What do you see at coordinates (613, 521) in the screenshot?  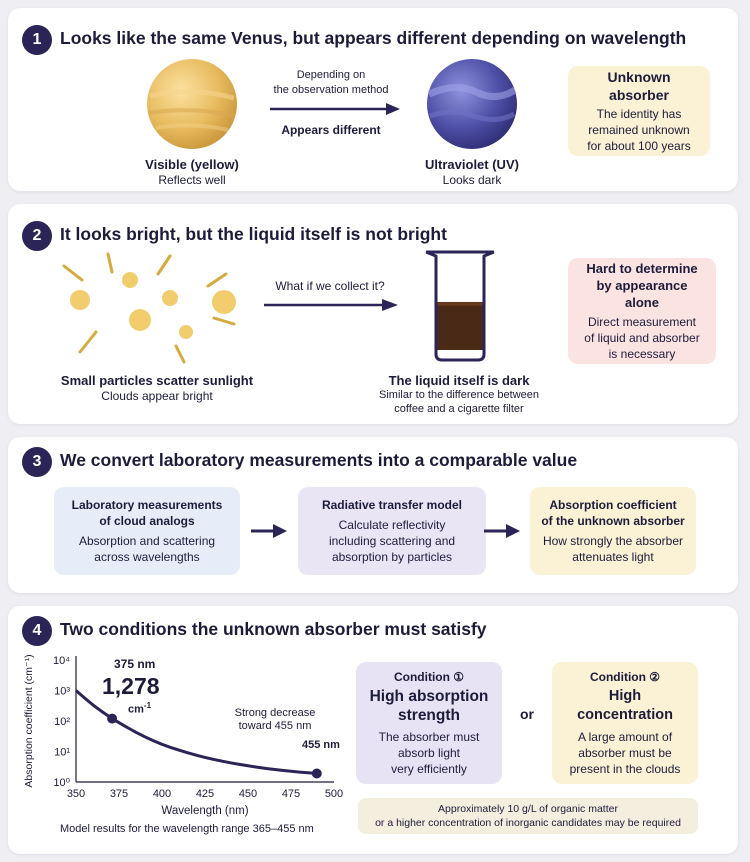 I see `box-title: of the unknown absorber` at bounding box center [613, 521].